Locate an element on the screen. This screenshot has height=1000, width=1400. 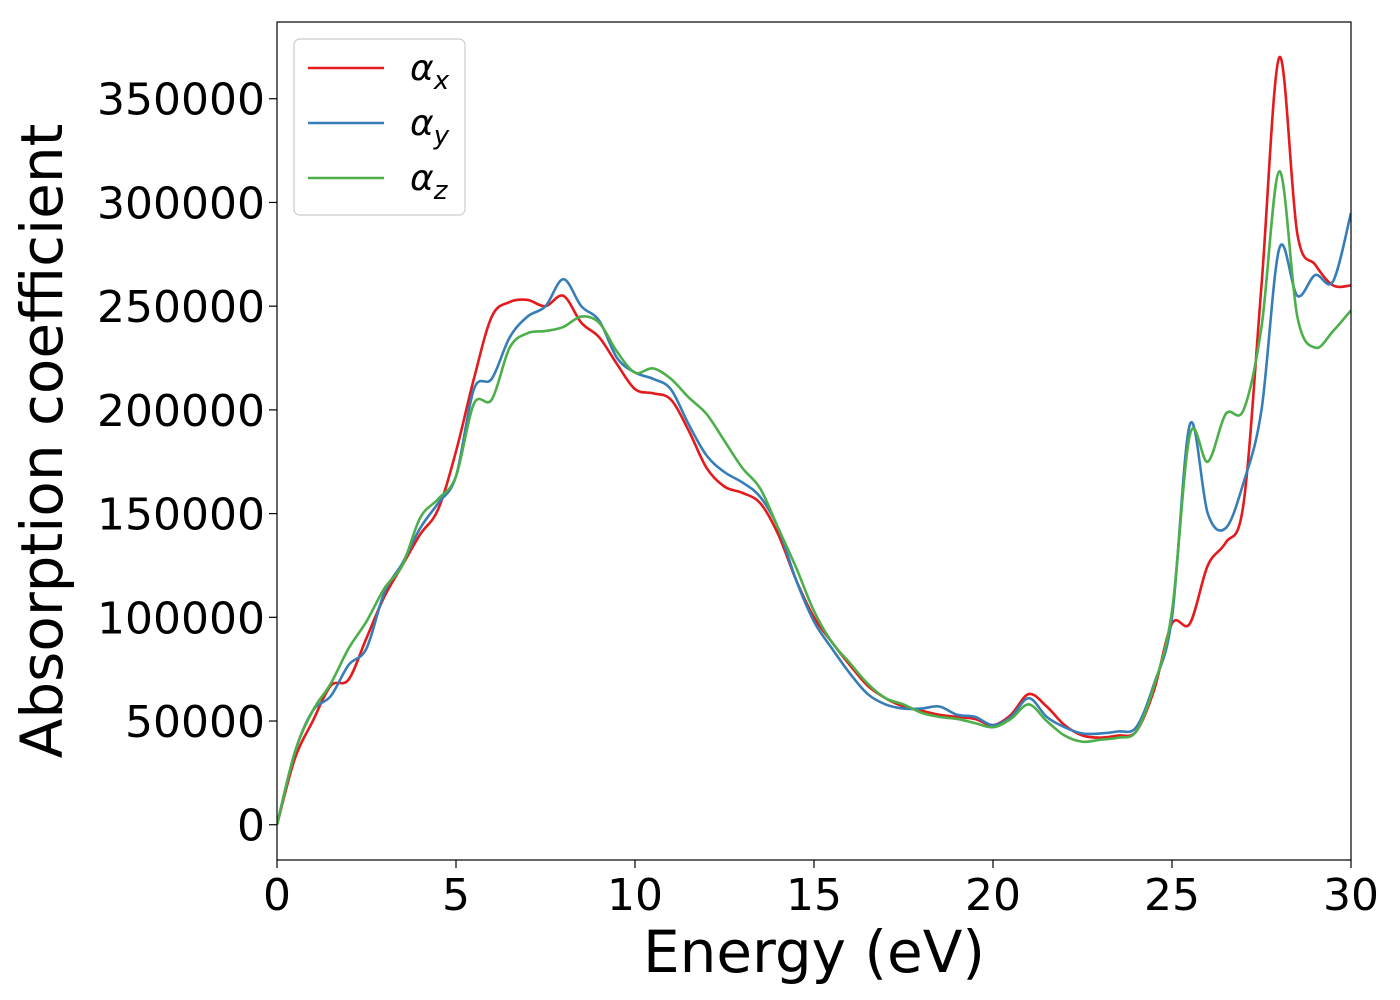
legend-box is located at coordinates (379, 127).